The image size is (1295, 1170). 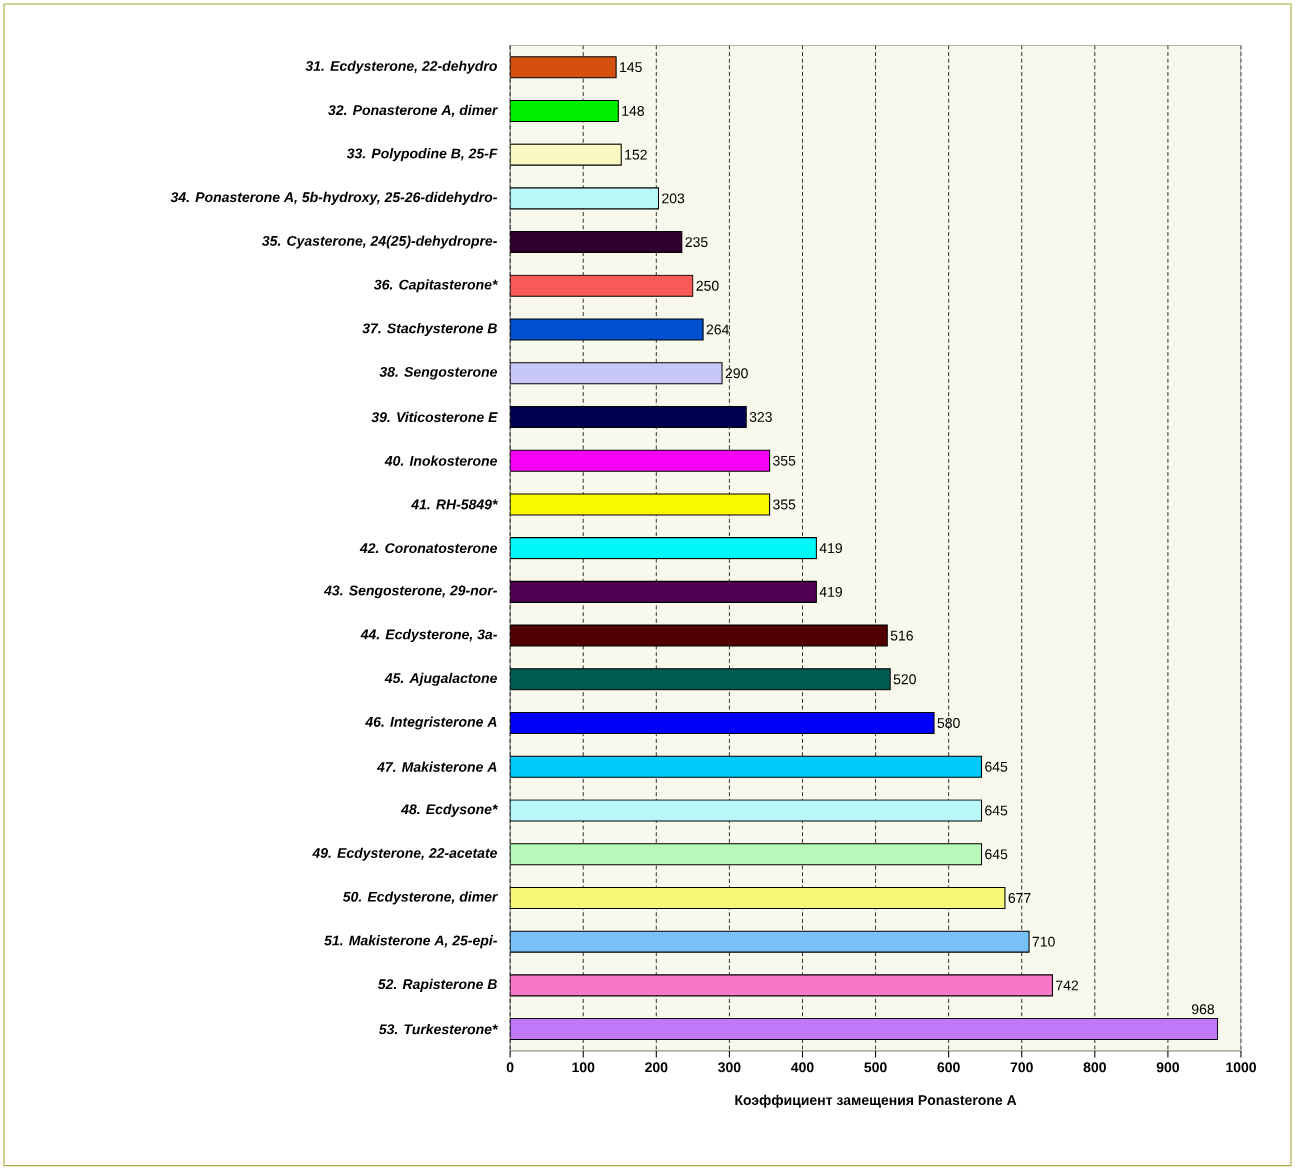 What do you see at coordinates (422, 155) in the screenshot?
I see `y-tick-label: 33. Polypodine B, 25-F` at bounding box center [422, 155].